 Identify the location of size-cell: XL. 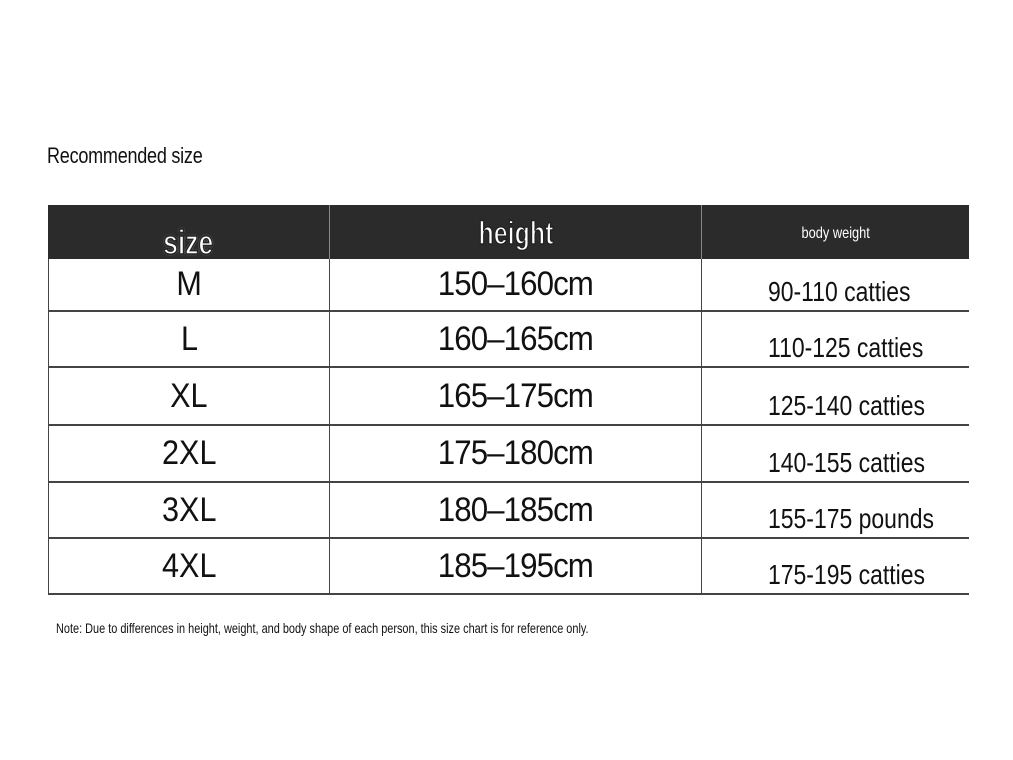
(189, 396).